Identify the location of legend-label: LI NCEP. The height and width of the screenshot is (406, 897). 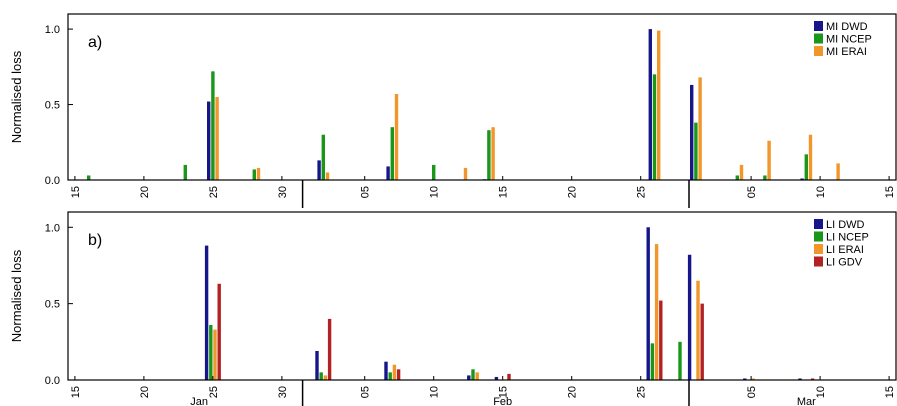
(847, 238).